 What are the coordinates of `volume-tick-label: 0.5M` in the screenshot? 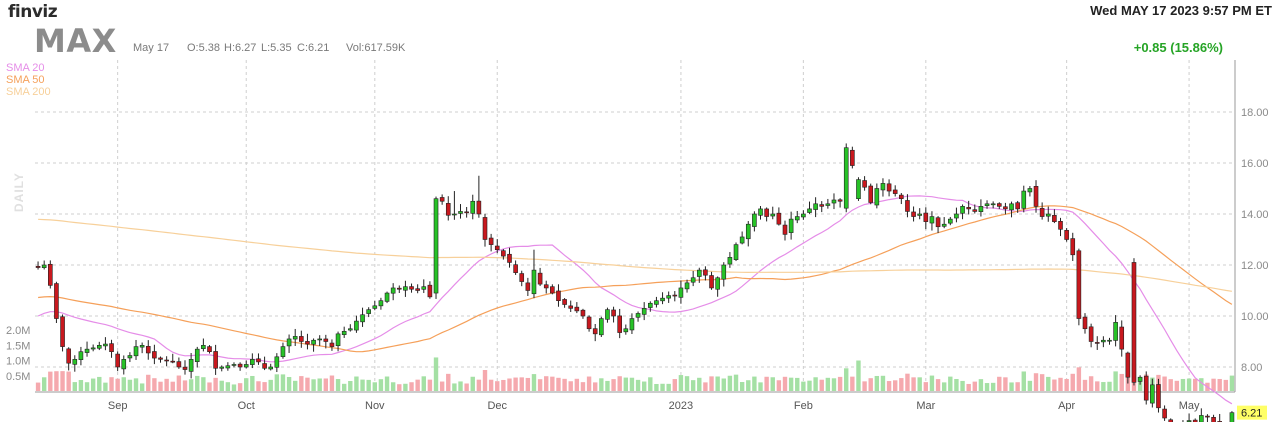 It's located at (18, 377).